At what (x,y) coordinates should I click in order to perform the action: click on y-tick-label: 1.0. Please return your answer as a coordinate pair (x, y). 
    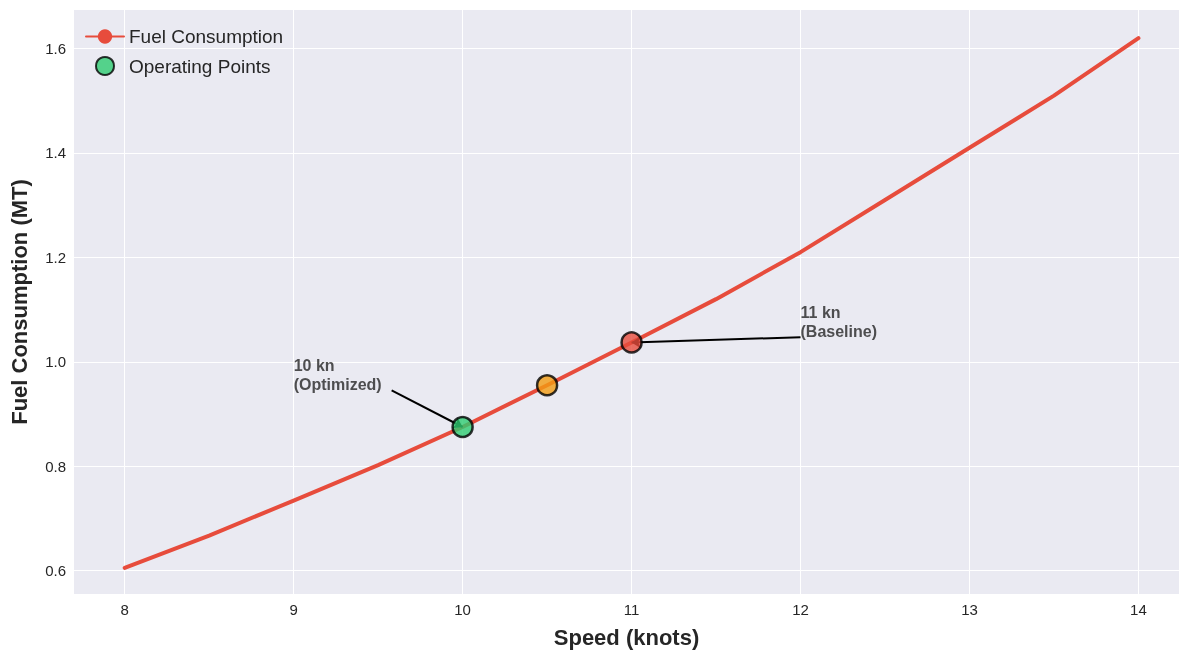
    Looking at the image, I should click on (55, 362).